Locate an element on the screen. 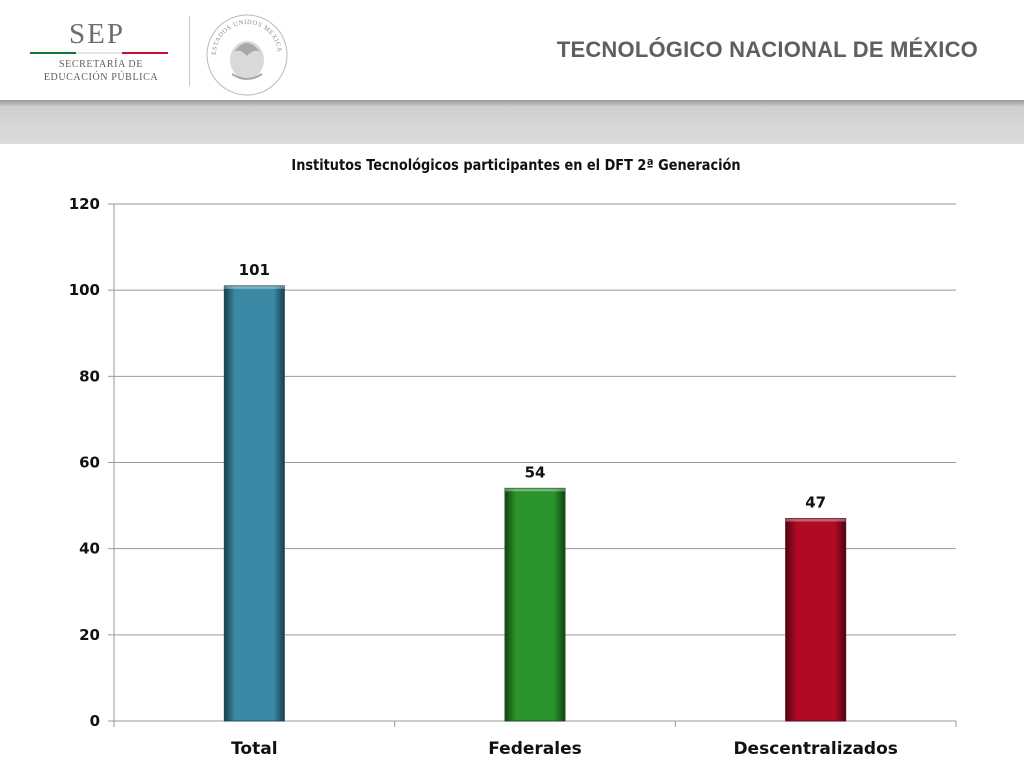  data-label: 47 is located at coordinates (815, 503).